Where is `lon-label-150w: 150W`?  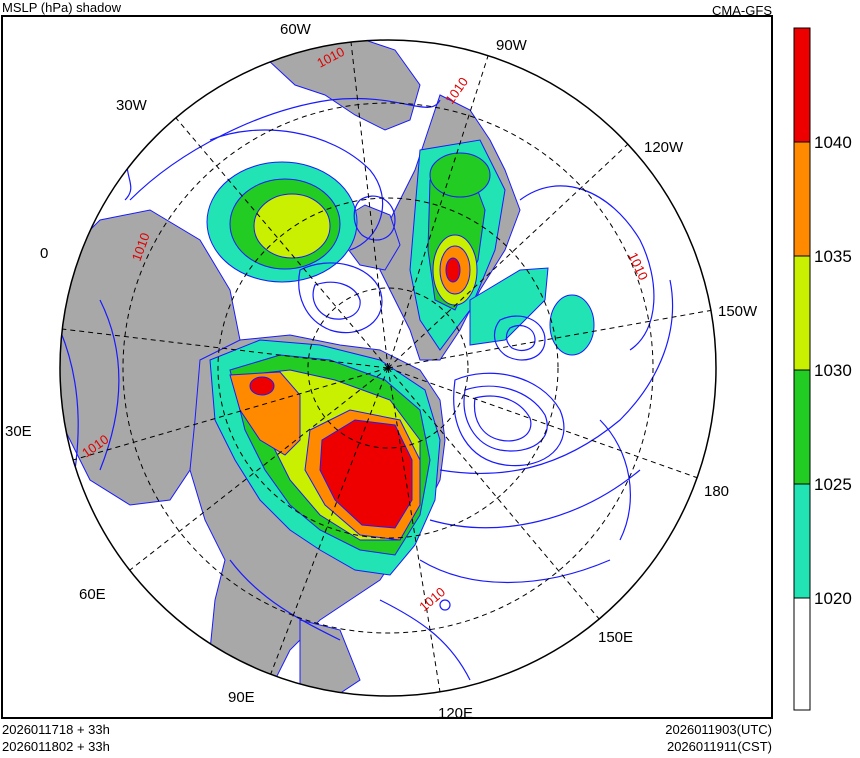
lon-label-150w: 150W is located at coordinates (738, 311).